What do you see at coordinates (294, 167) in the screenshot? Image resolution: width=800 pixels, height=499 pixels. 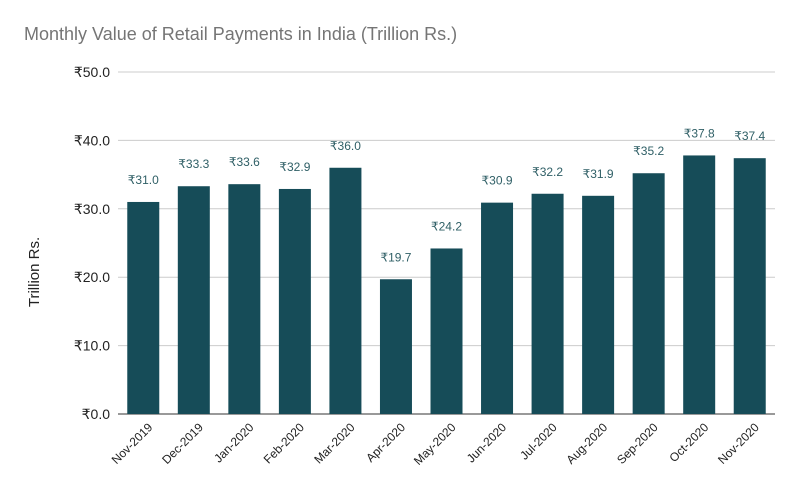 I see `data-label: ₹32.9` at bounding box center [294, 167].